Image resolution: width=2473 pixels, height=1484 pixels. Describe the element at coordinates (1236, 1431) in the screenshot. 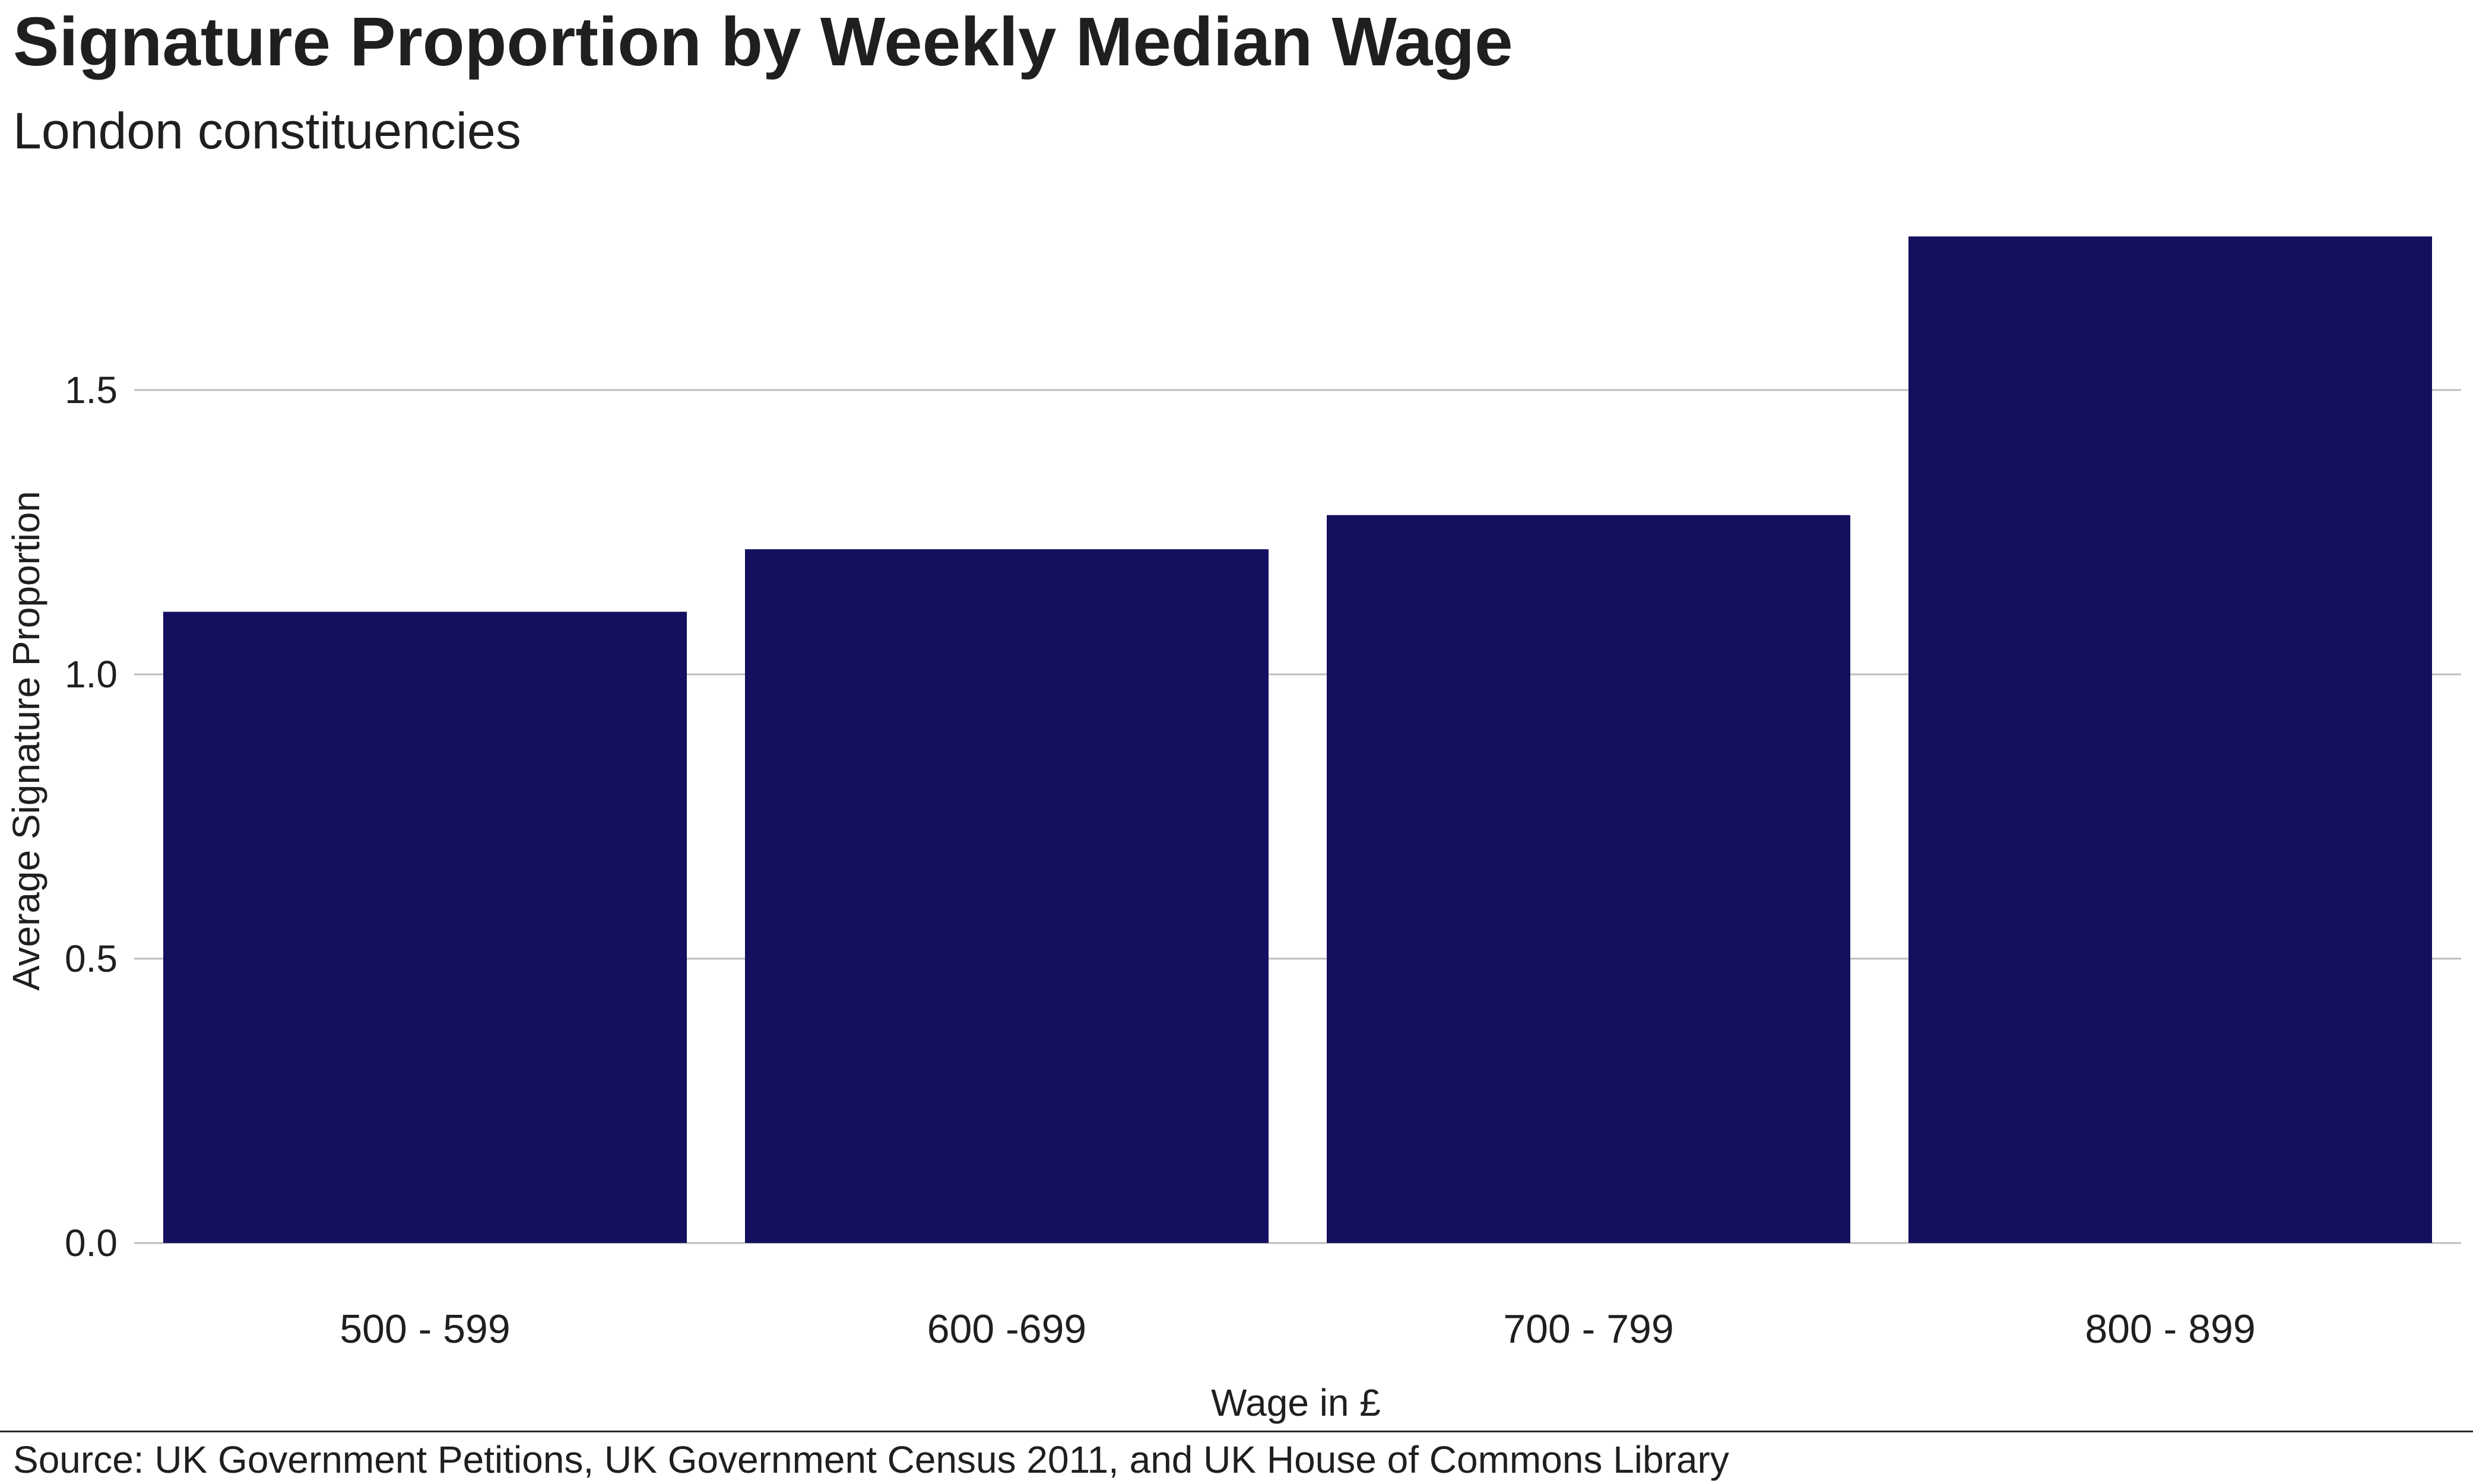

I see `source-divider` at that location.